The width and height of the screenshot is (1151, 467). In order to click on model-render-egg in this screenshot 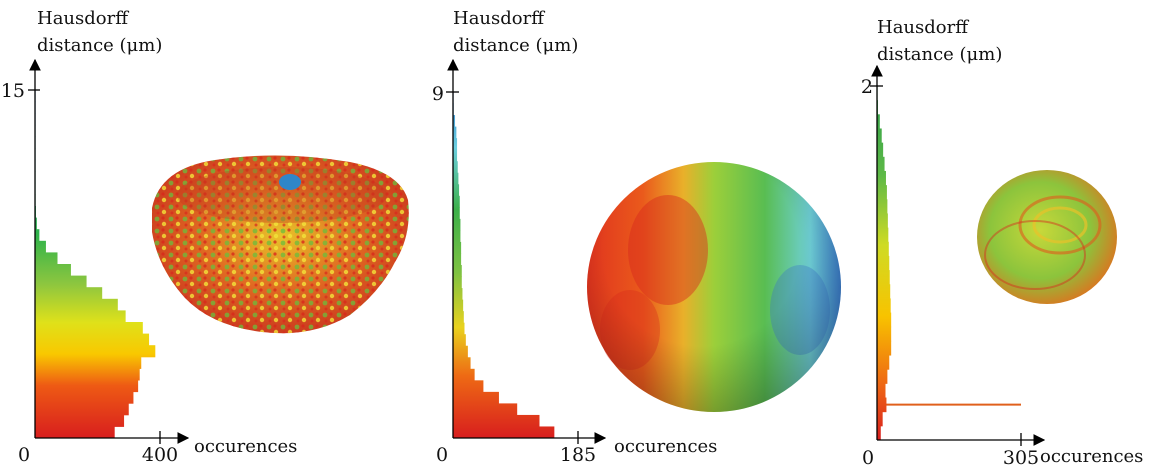, I will do `click(1047, 237)`.